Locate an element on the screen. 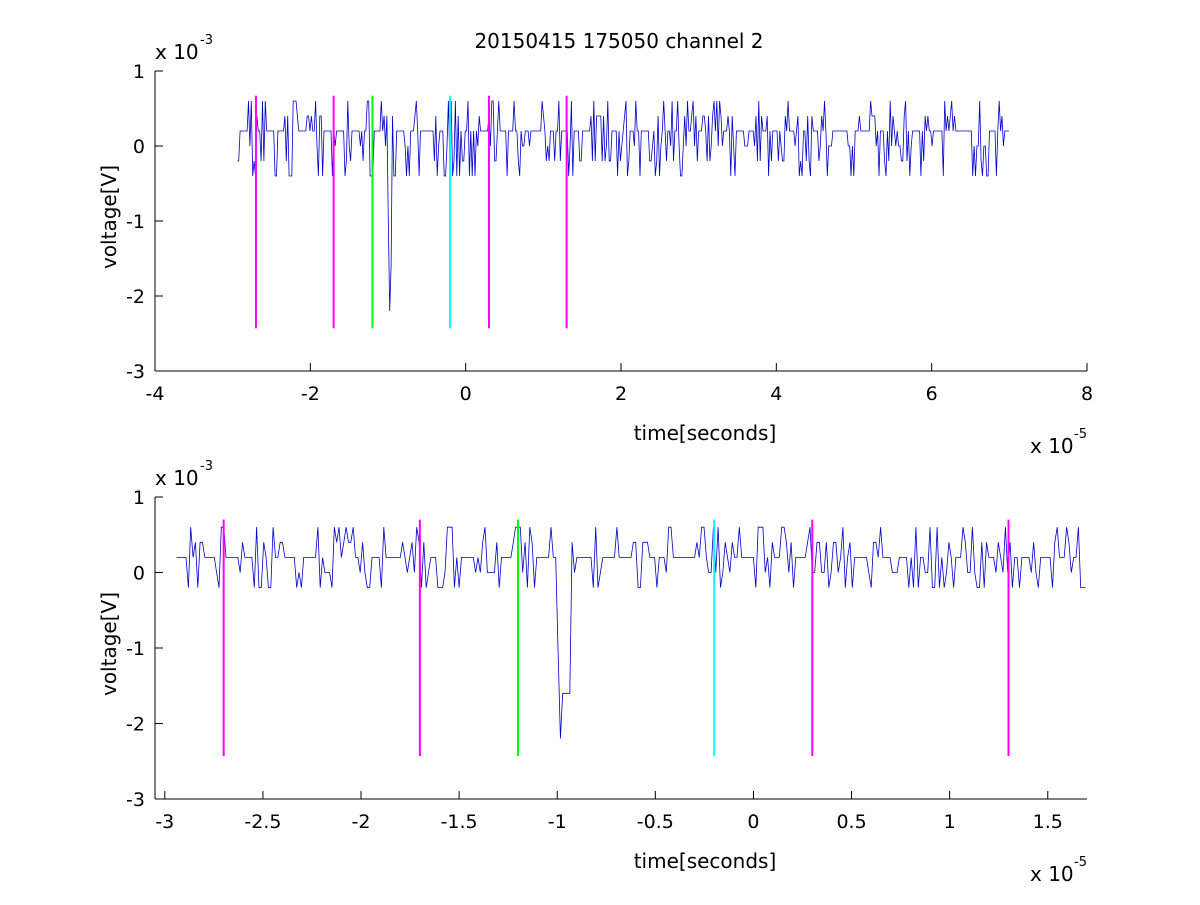 This screenshot has height=905, width=1200. x-tick-label: 6 is located at coordinates (932, 394).